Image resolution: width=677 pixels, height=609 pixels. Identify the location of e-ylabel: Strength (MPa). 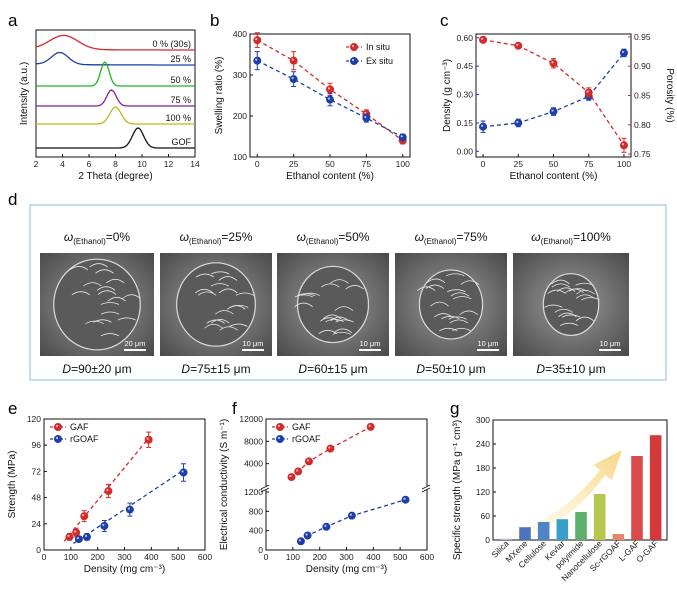
(12, 485).